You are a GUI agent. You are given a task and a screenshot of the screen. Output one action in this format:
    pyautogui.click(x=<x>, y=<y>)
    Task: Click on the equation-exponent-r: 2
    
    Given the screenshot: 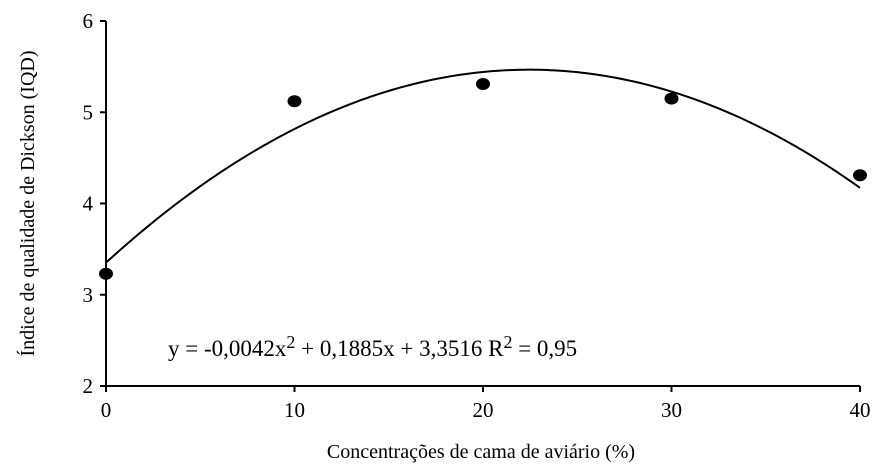 What is the action you would take?
    pyautogui.click(x=507, y=342)
    